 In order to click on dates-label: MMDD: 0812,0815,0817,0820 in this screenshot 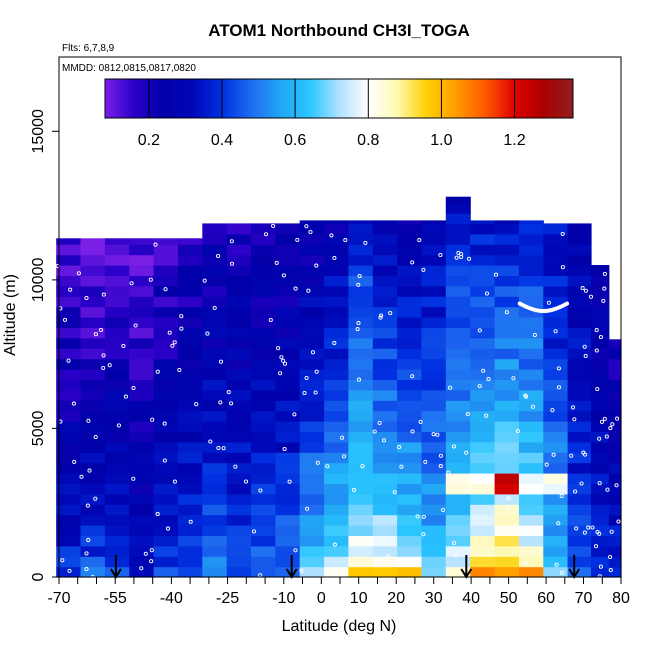, I will do `click(129, 68)`.